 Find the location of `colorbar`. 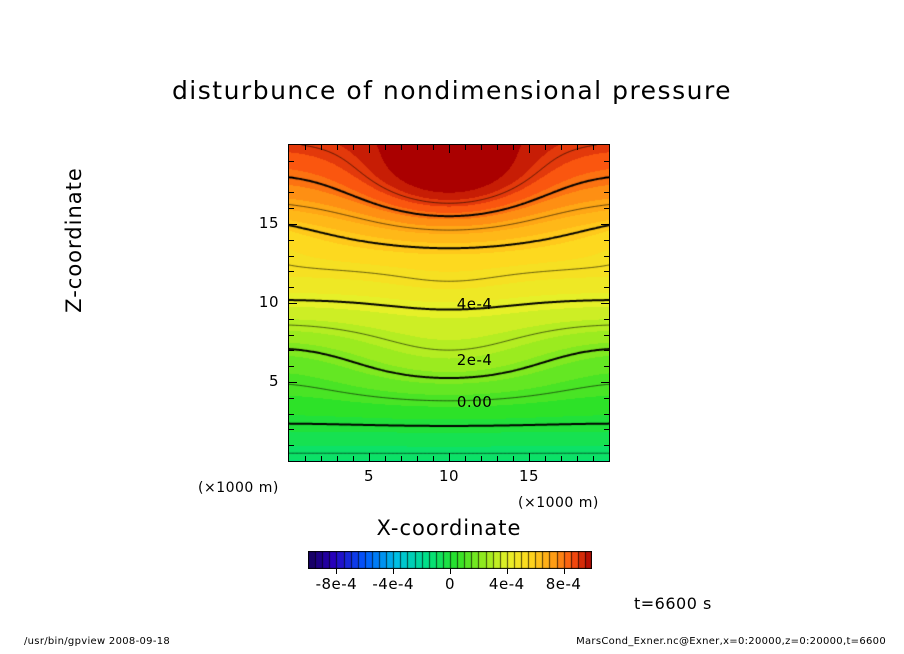

colorbar is located at coordinates (450, 560).